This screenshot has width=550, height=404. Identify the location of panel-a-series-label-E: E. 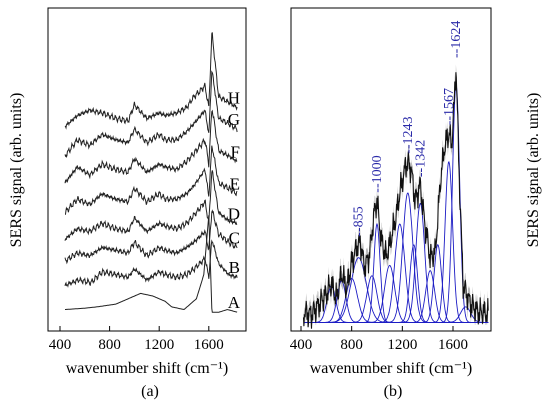
(235, 184).